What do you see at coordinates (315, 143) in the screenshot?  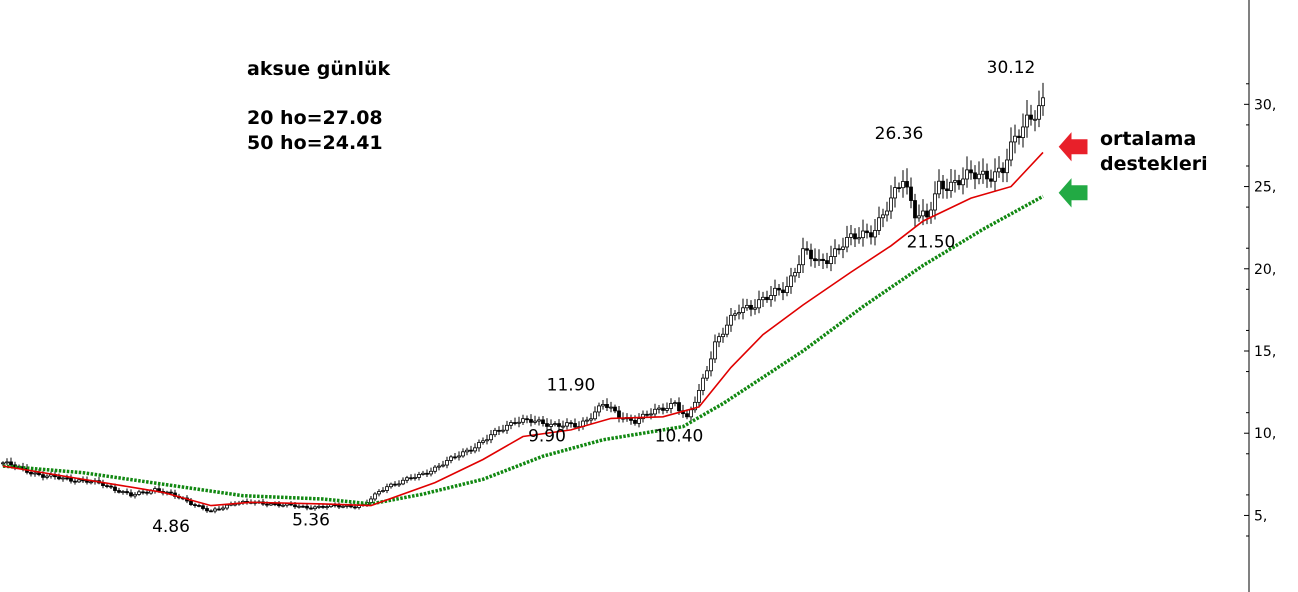 I see `ma50-label: 50 ho=24.41` at bounding box center [315, 143].